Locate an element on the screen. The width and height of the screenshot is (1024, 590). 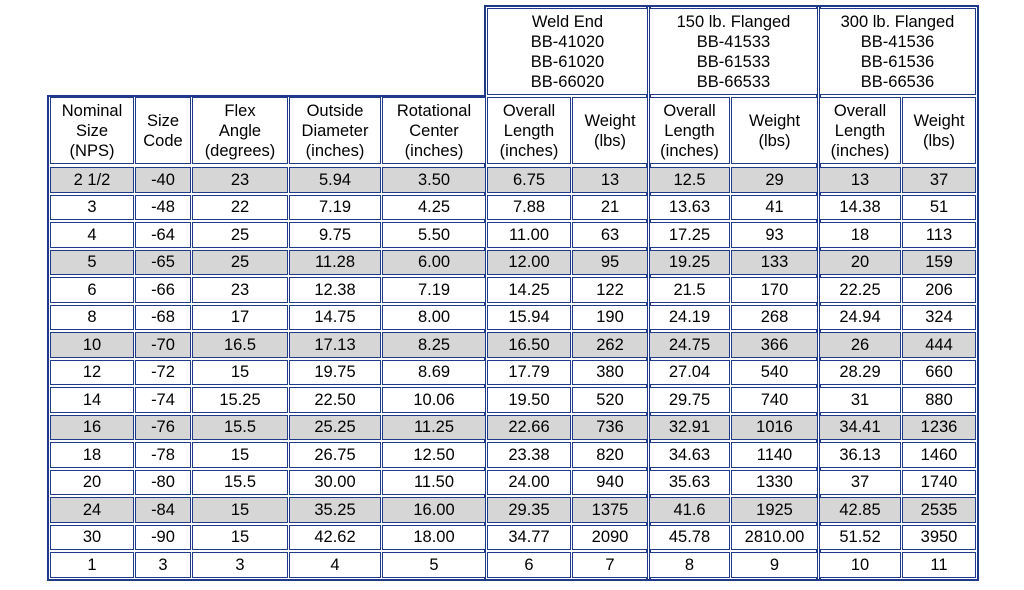
table-cell: 15.94 is located at coordinates (529, 317).